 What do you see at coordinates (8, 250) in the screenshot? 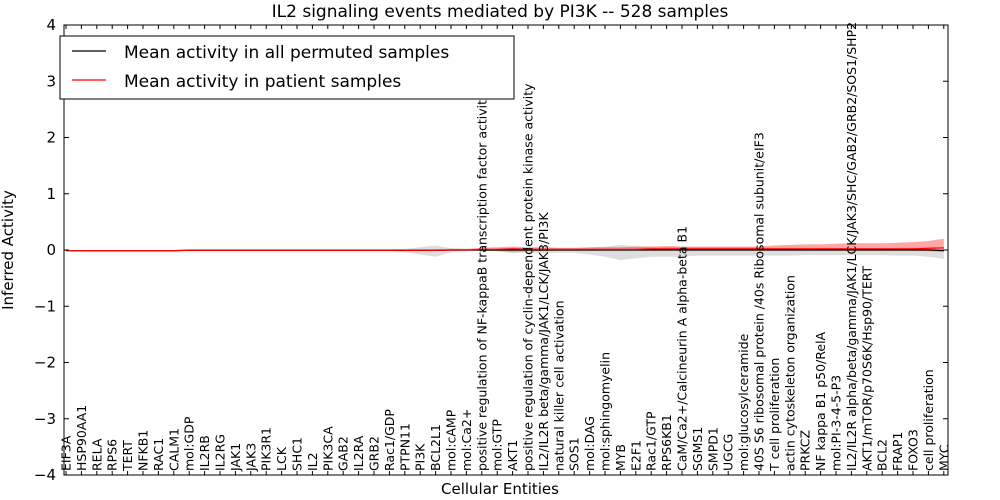
I see `y-axis-label: Inferred Activity` at bounding box center [8, 250].